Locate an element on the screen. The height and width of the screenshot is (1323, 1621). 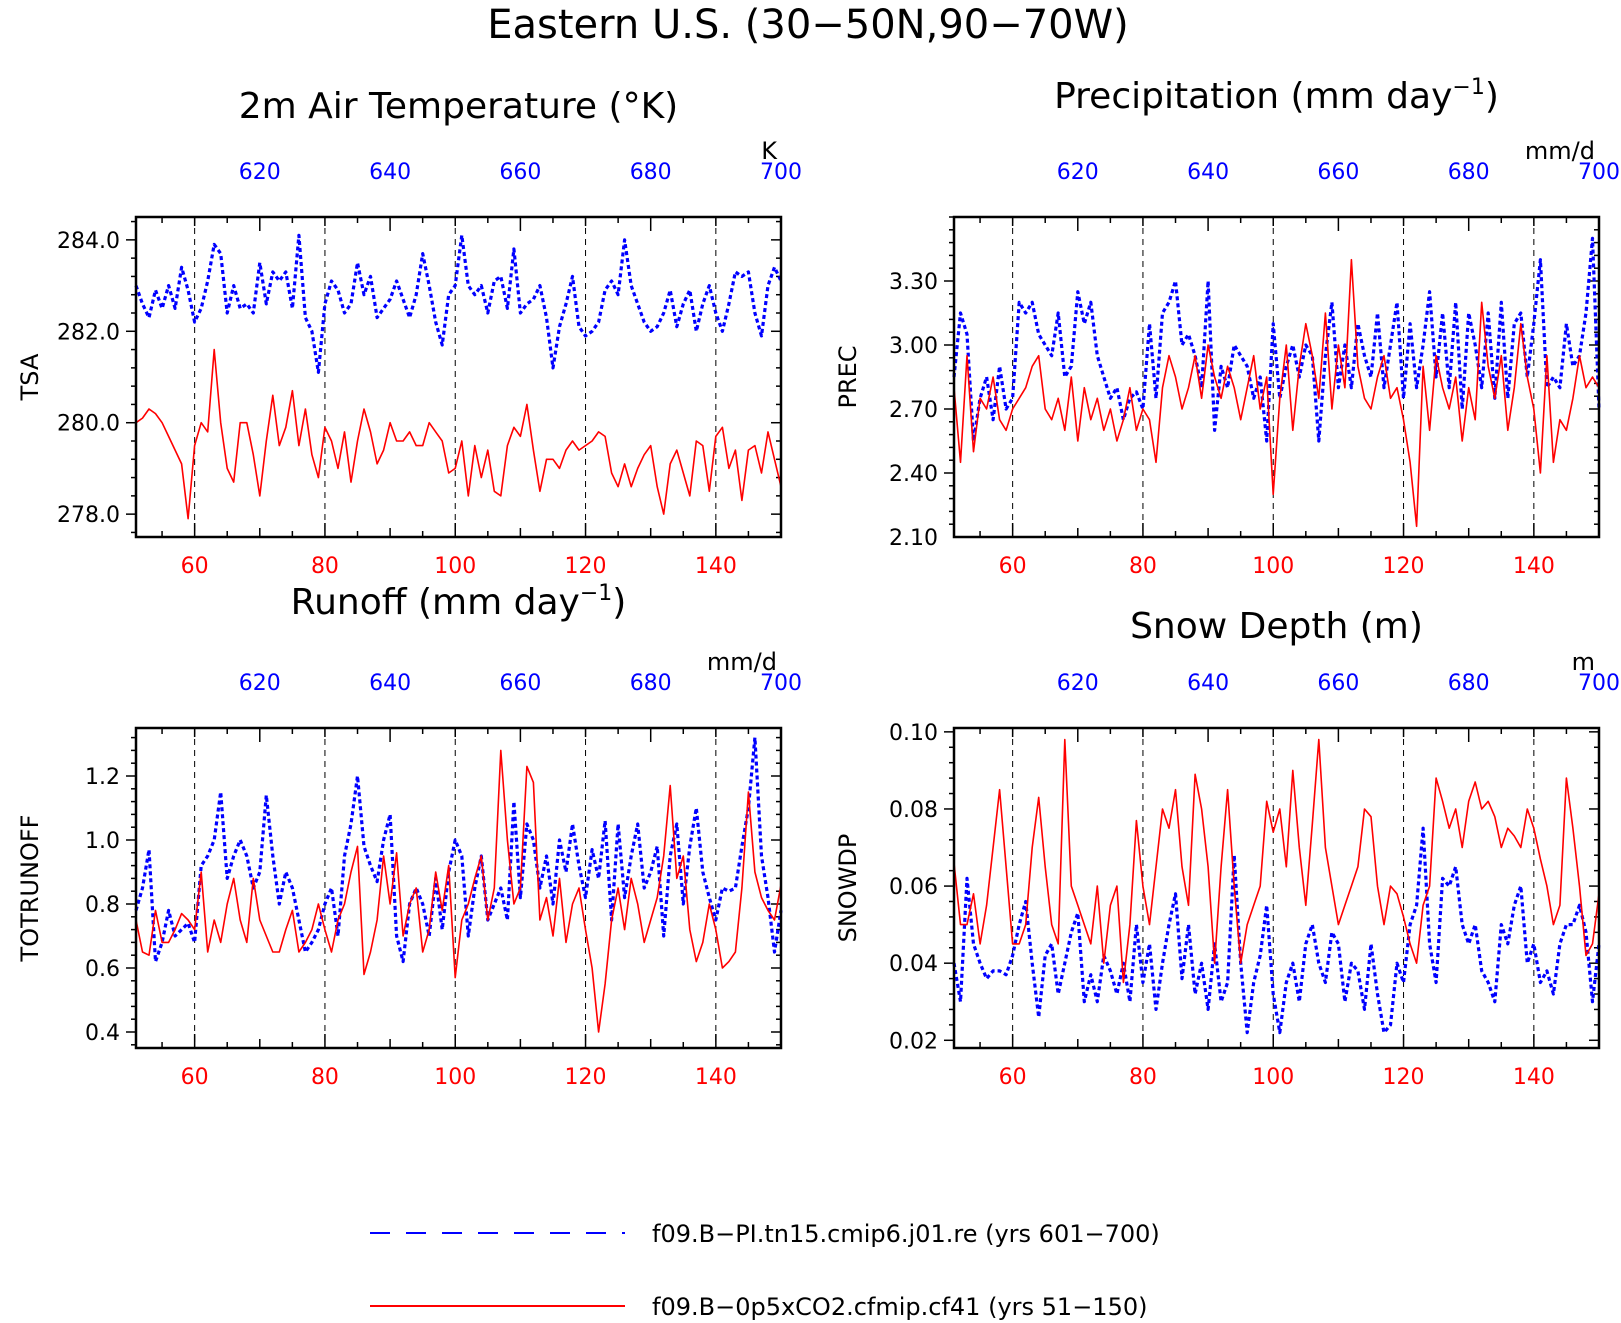
panel-title: Precipitation (mm day−1) is located at coordinates (1276, 96).